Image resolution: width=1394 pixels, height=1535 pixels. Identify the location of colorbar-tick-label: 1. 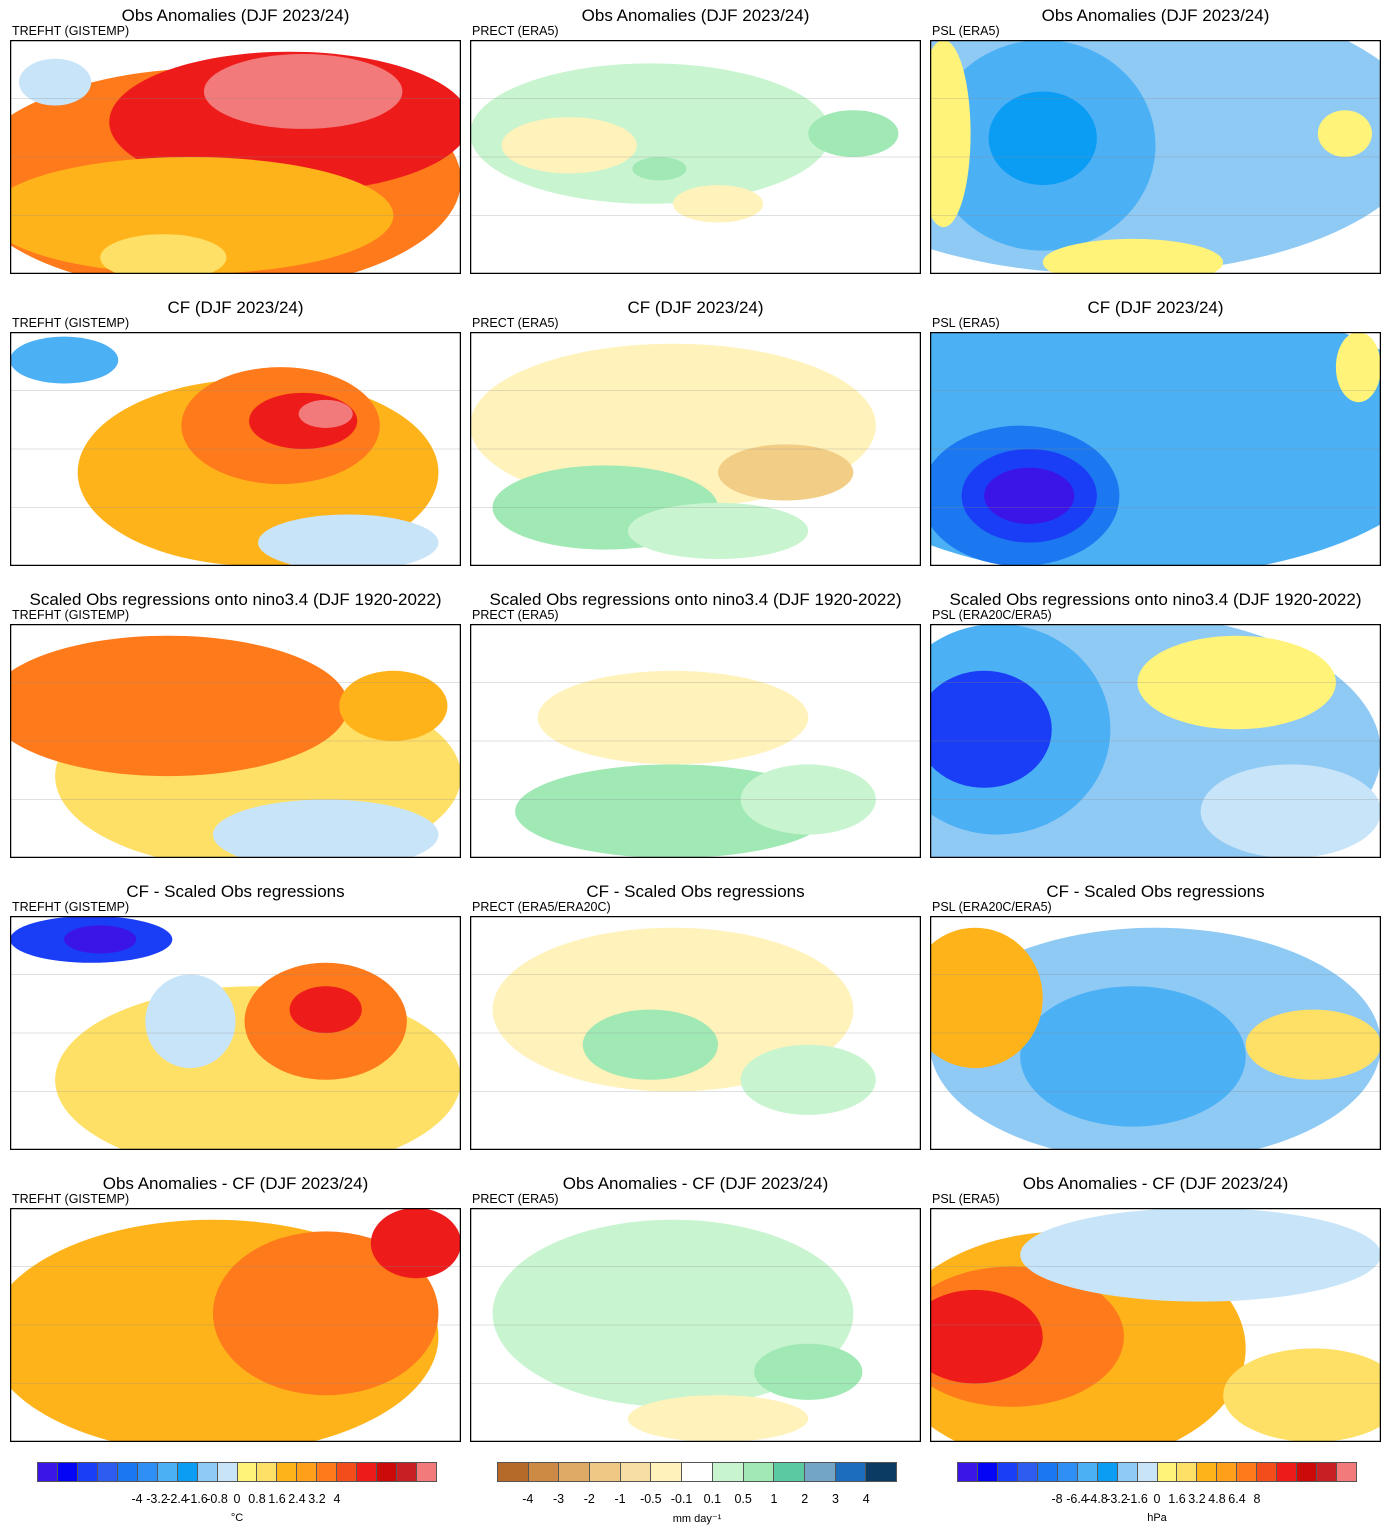
(774, 1499).